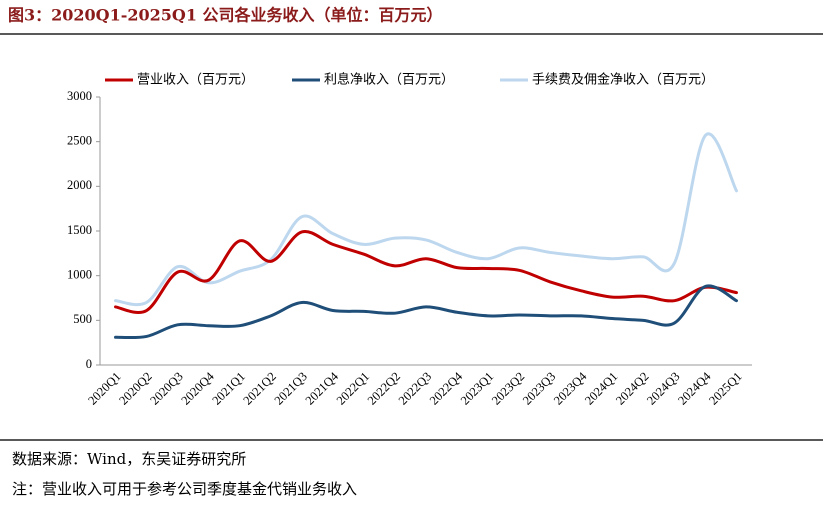 The image size is (823, 510). Describe the element at coordinates (197, 388) in the screenshot. I see `x-tick-label: 2020Q4` at that location.